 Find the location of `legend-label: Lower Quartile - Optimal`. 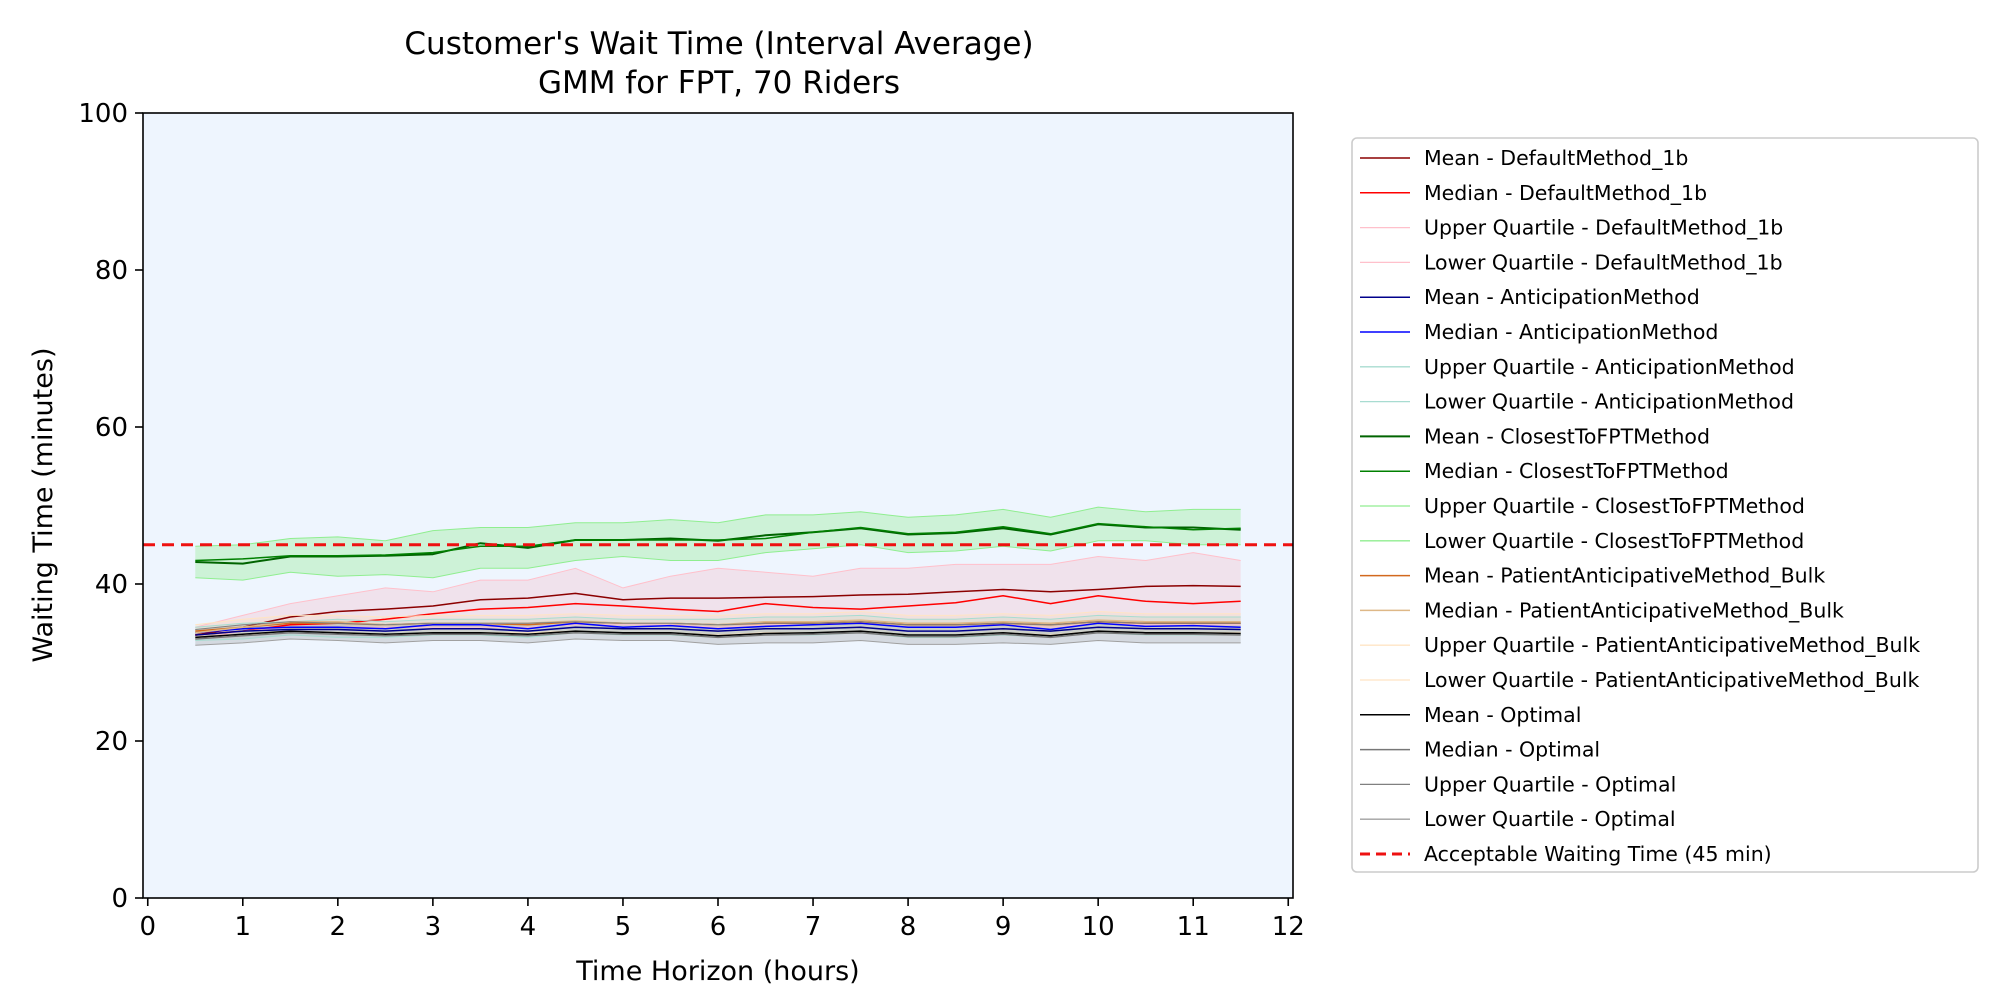

legend-label: Lower Quartile - Optimal is located at coordinates (1550, 819).